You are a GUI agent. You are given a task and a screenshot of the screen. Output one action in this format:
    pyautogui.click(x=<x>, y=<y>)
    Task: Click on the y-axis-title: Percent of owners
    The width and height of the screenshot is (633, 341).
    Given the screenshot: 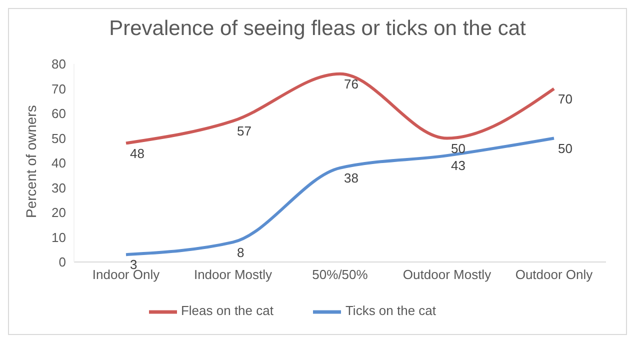 What is the action you would take?
    pyautogui.click(x=30, y=161)
    